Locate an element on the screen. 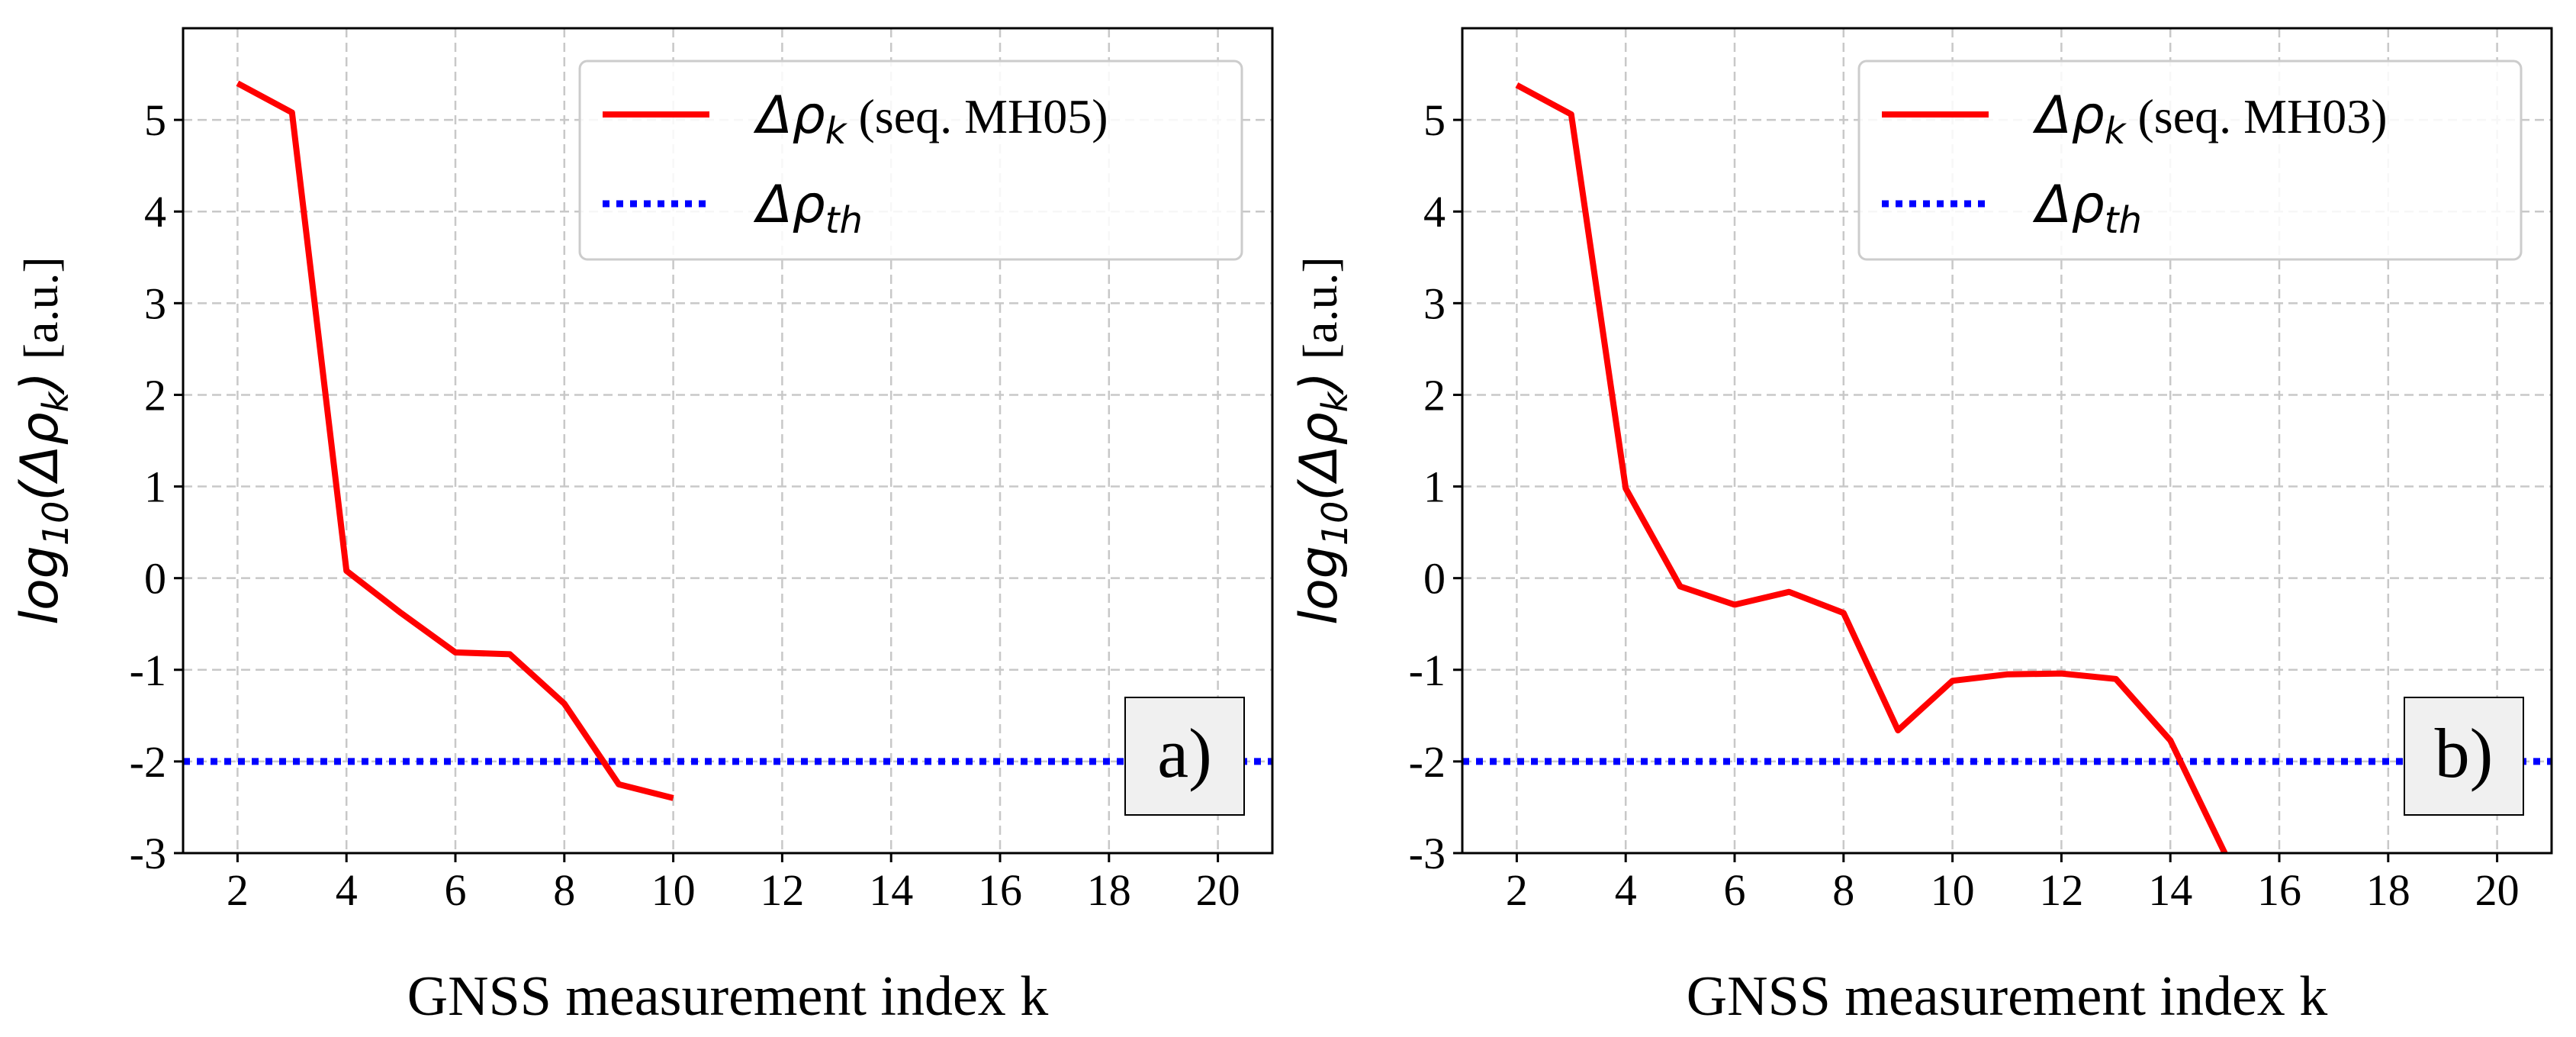 The height and width of the screenshot is (1037, 2576). panel-label: a) is located at coordinates (1184, 753).